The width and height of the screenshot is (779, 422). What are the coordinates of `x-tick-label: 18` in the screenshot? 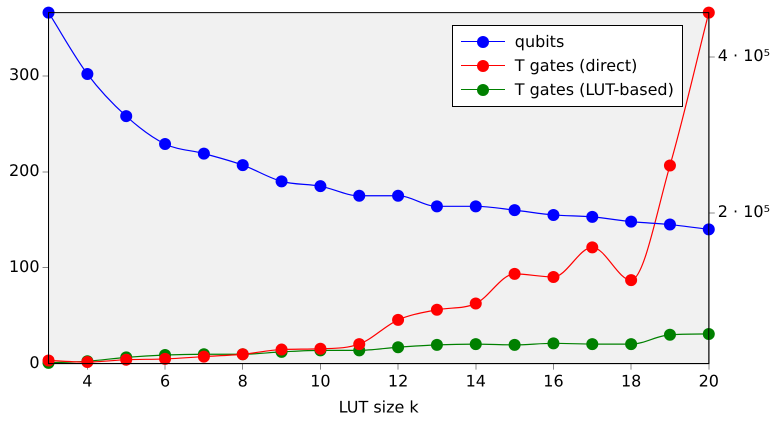 It's located at (631, 380).